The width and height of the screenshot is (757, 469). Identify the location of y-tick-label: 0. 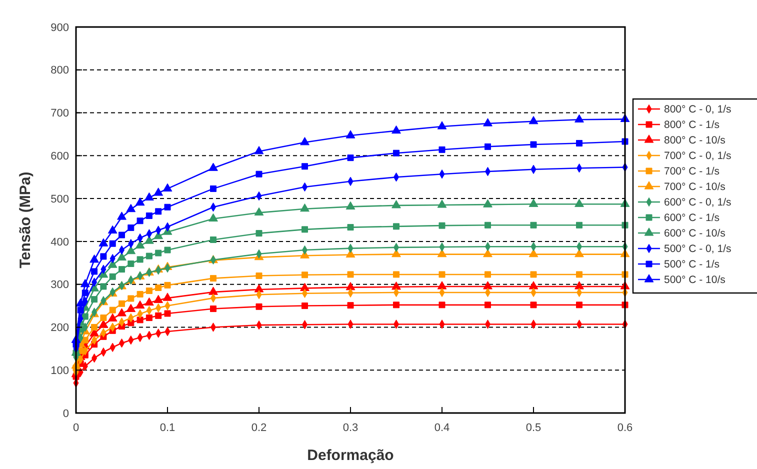
(65, 414).